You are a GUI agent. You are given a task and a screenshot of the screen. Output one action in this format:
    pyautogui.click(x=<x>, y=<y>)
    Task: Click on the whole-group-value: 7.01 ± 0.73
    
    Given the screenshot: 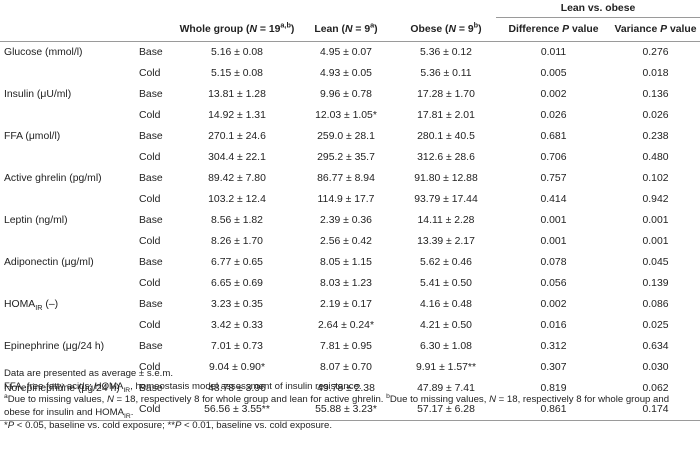 What is the action you would take?
    pyautogui.click(x=237, y=346)
    